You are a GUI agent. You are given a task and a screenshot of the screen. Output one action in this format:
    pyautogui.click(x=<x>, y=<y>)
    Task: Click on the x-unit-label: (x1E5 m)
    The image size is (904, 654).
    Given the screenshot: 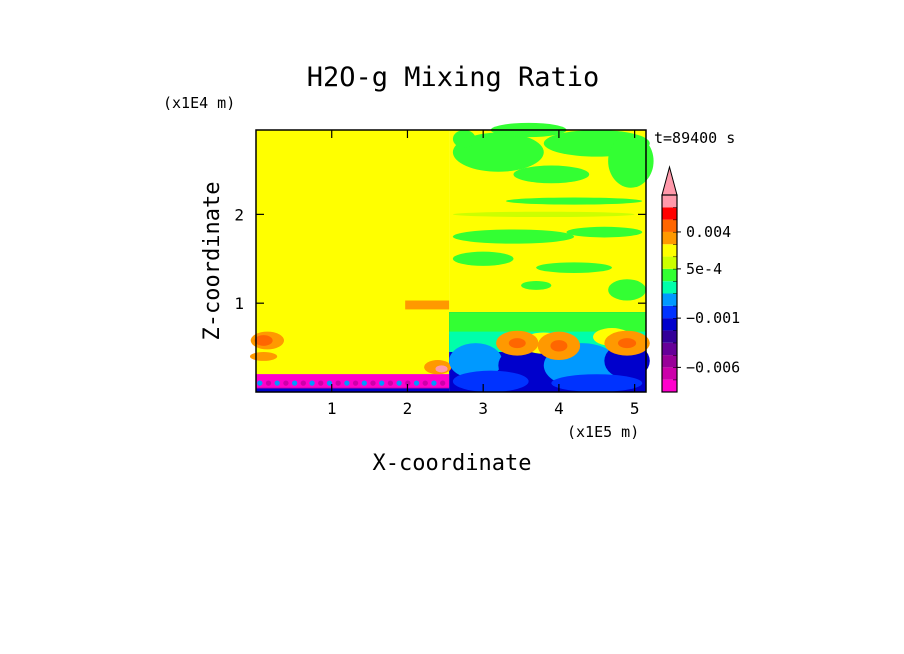 What is the action you would take?
    pyautogui.click(x=603, y=432)
    